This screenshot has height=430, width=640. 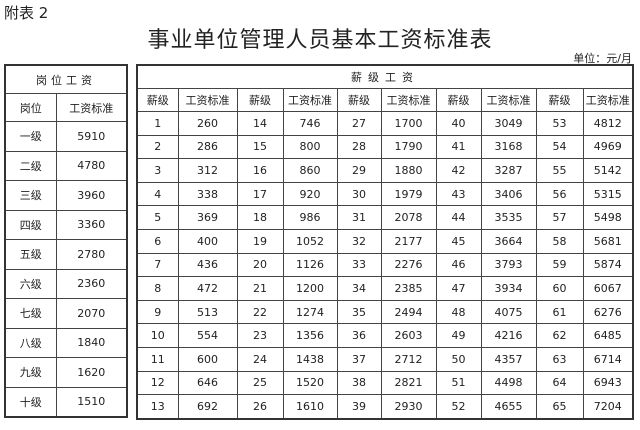 I want to click on grade-salary-cell: 1274, so click(x=310, y=312).